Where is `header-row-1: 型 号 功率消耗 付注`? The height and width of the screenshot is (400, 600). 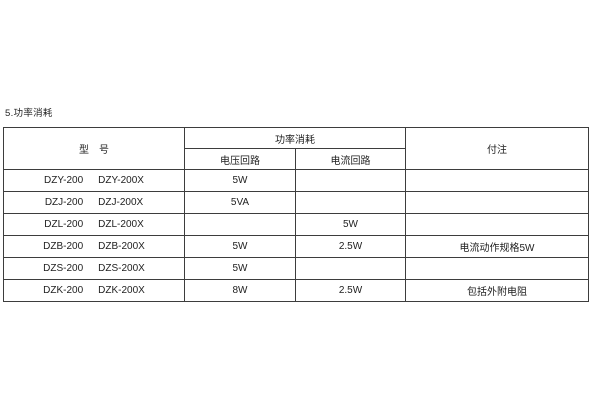
header-row-1: 型 号 功率消耗 付注 is located at coordinates (296, 148).